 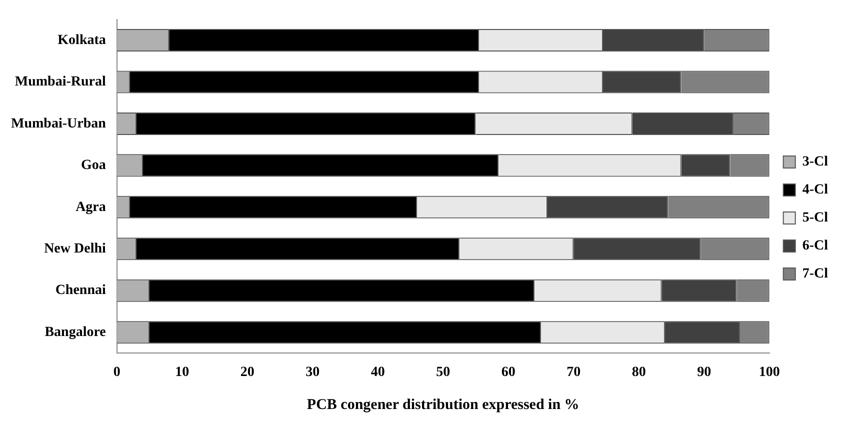 I want to click on legend-label: 3-Cl, so click(x=815, y=162).